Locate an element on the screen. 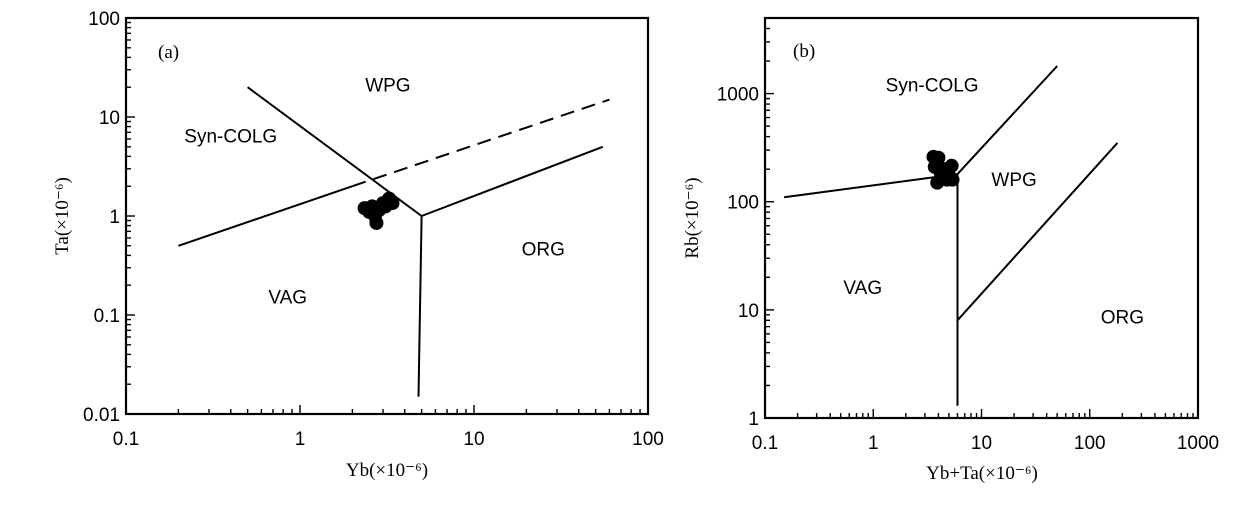 Image resolution: width=1249 pixels, height=509 pixels. panel-a-y-axis-title: Ta(×10⁻⁶) is located at coordinates (62, 216).